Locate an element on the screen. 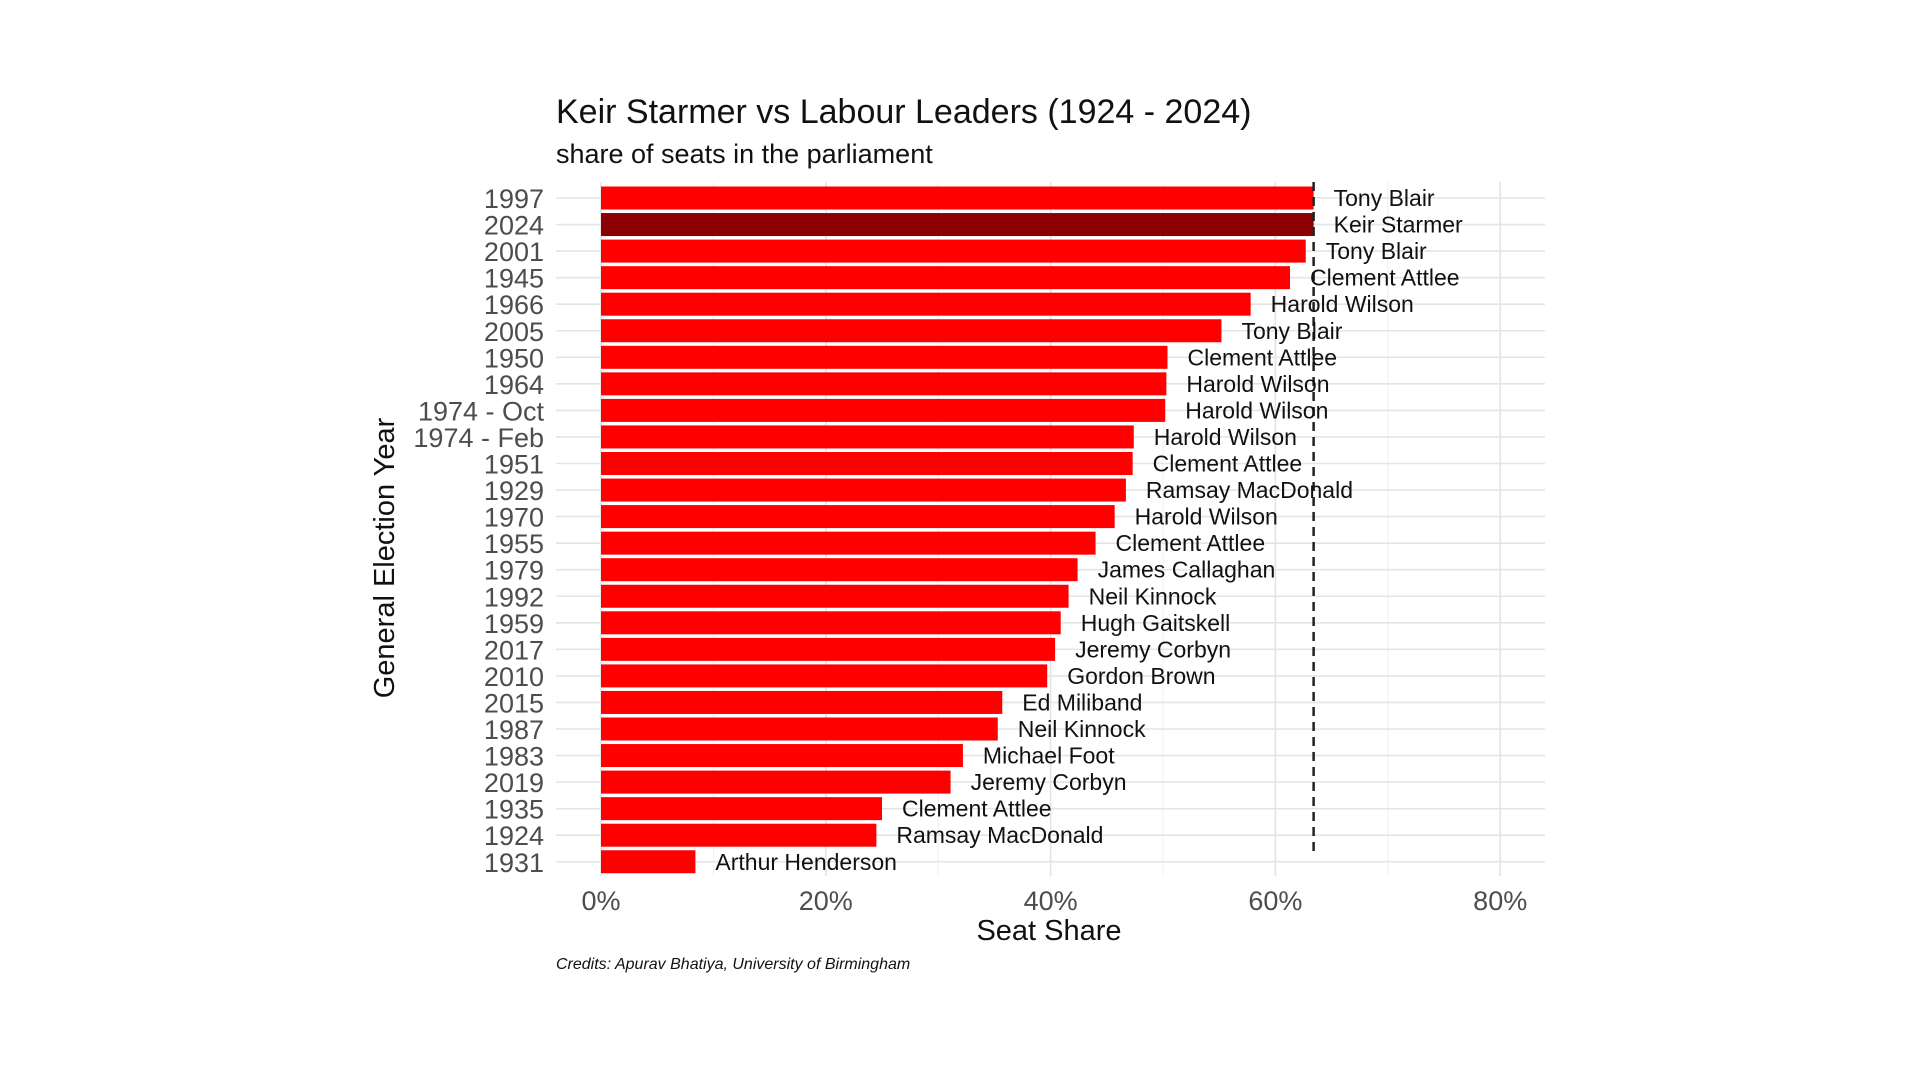 This screenshot has height=1080, width=1920. y-tick-label: 2017 is located at coordinates (514, 650).